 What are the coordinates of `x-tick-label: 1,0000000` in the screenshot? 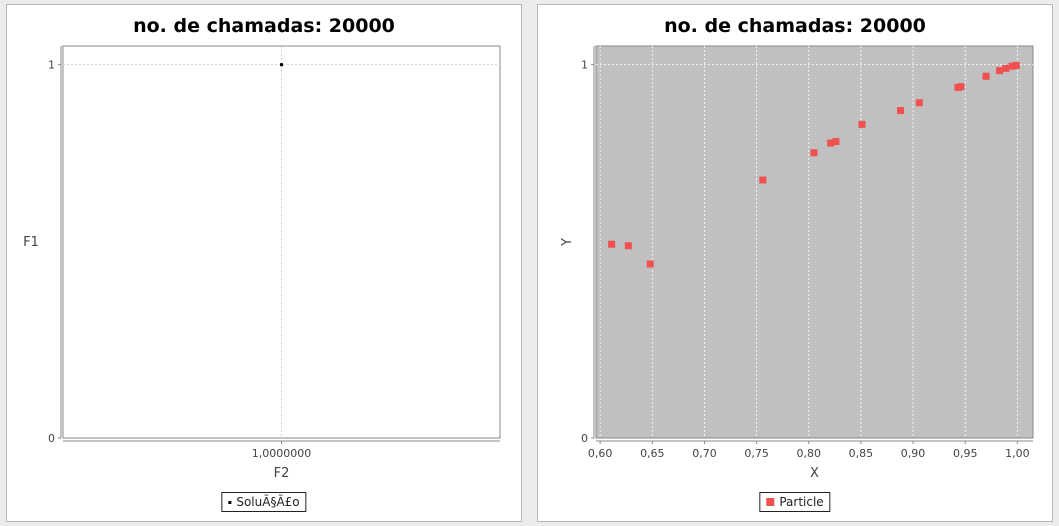 It's located at (282, 453).